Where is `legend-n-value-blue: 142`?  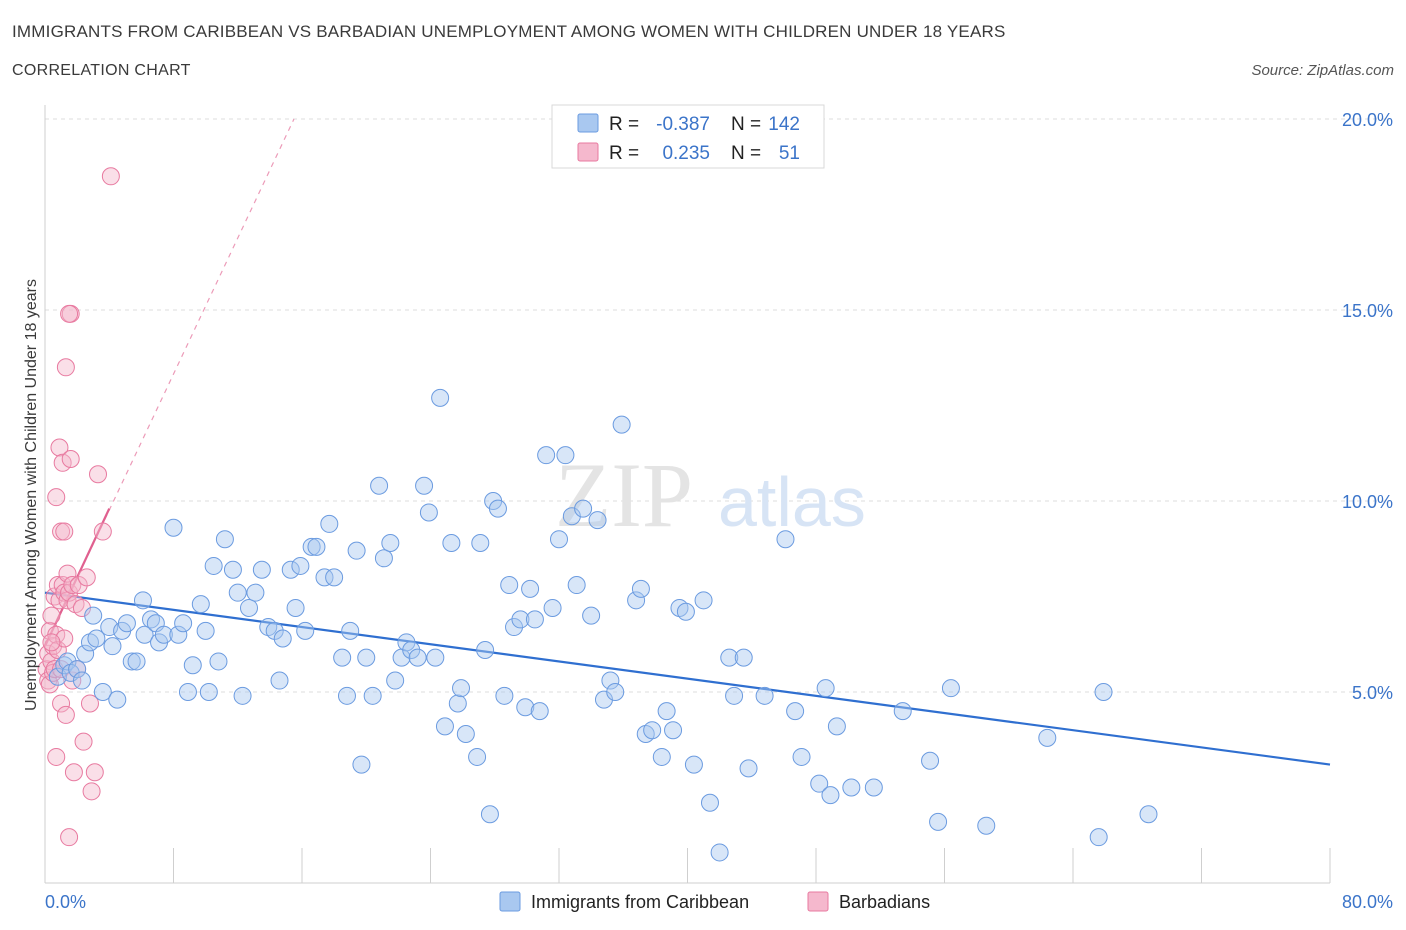
legend-n-value-blue: 142 is located at coordinates (784, 124).